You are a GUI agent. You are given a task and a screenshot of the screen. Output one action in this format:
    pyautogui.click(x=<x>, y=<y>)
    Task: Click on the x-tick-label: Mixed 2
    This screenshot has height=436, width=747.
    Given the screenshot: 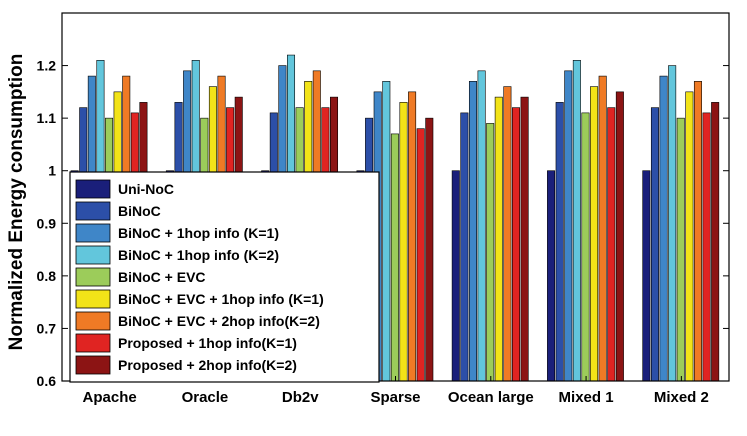 What is the action you would take?
    pyautogui.click(x=681, y=397)
    